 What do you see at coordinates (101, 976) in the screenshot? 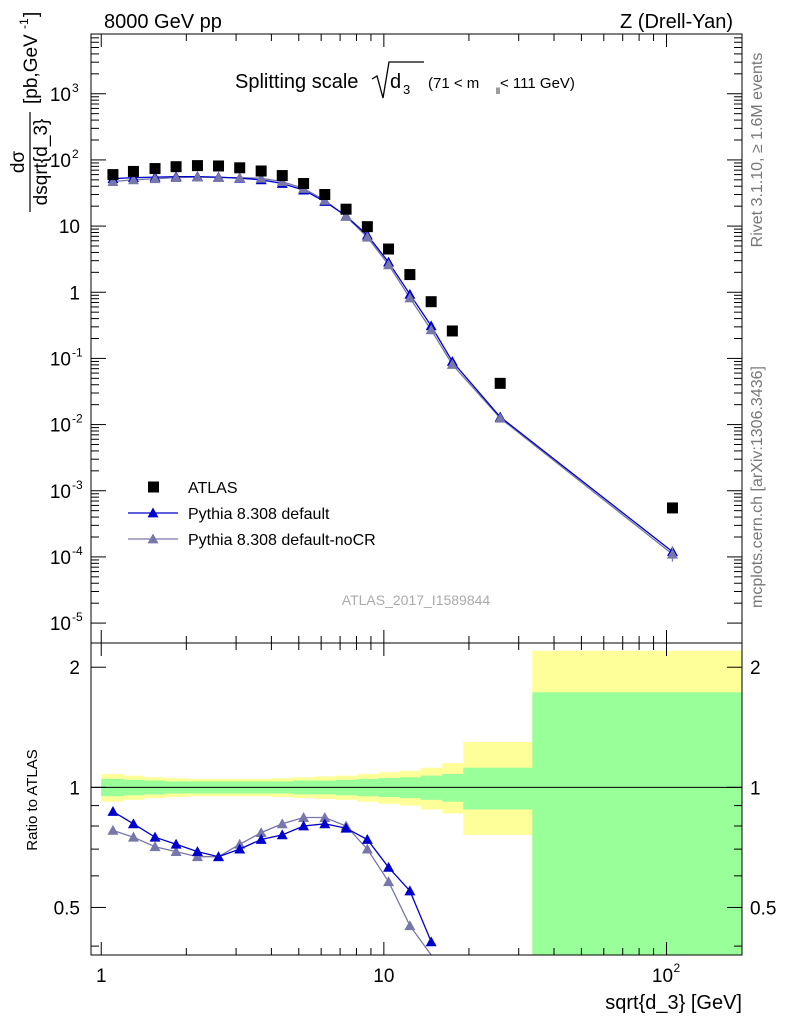
I see `x-tick-label: 1` at bounding box center [101, 976].